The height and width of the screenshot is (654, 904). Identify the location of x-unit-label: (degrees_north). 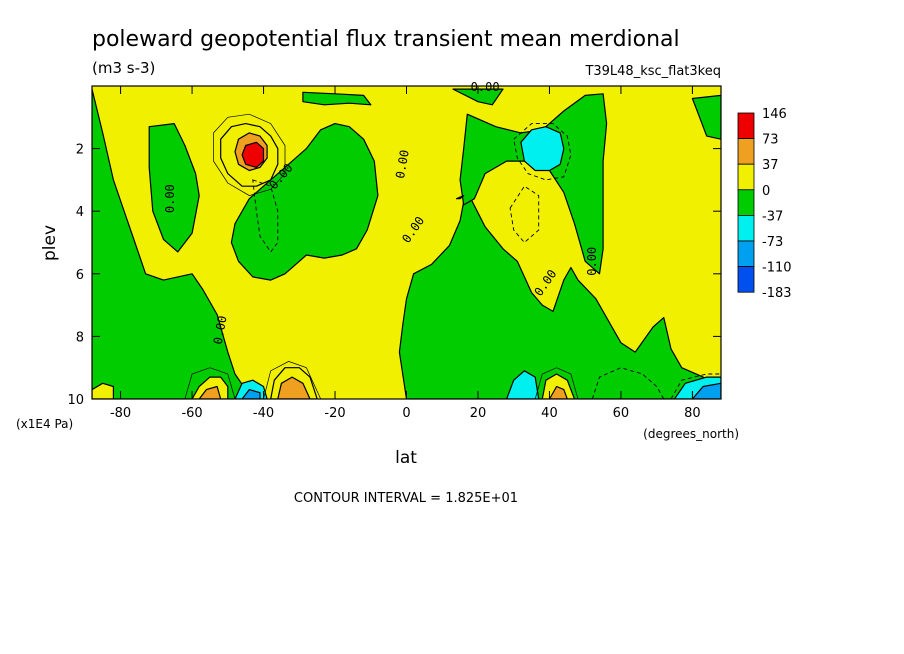
(691, 434).